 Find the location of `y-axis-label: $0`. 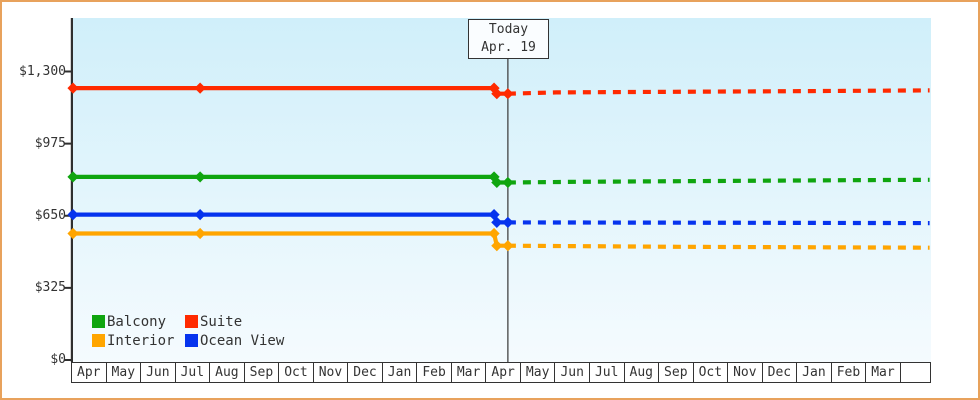

y-axis-label: $0 is located at coordinates (58, 359).